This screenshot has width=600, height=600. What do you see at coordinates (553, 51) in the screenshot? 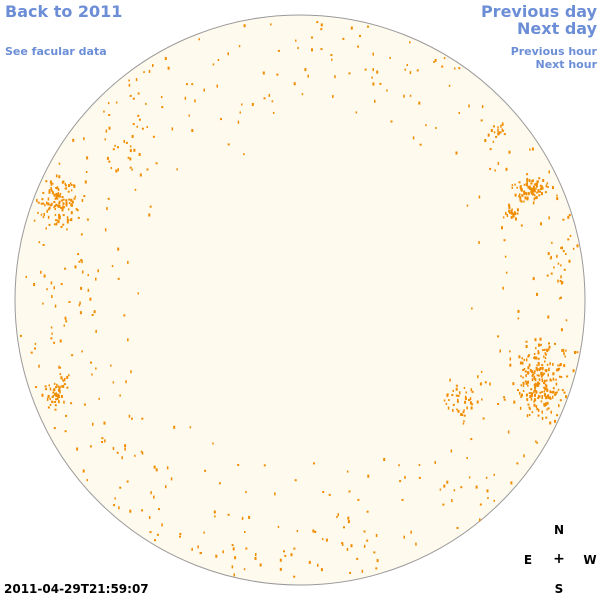
I see `previous-hour-link: Previous hour` at bounding box center [553, 51].